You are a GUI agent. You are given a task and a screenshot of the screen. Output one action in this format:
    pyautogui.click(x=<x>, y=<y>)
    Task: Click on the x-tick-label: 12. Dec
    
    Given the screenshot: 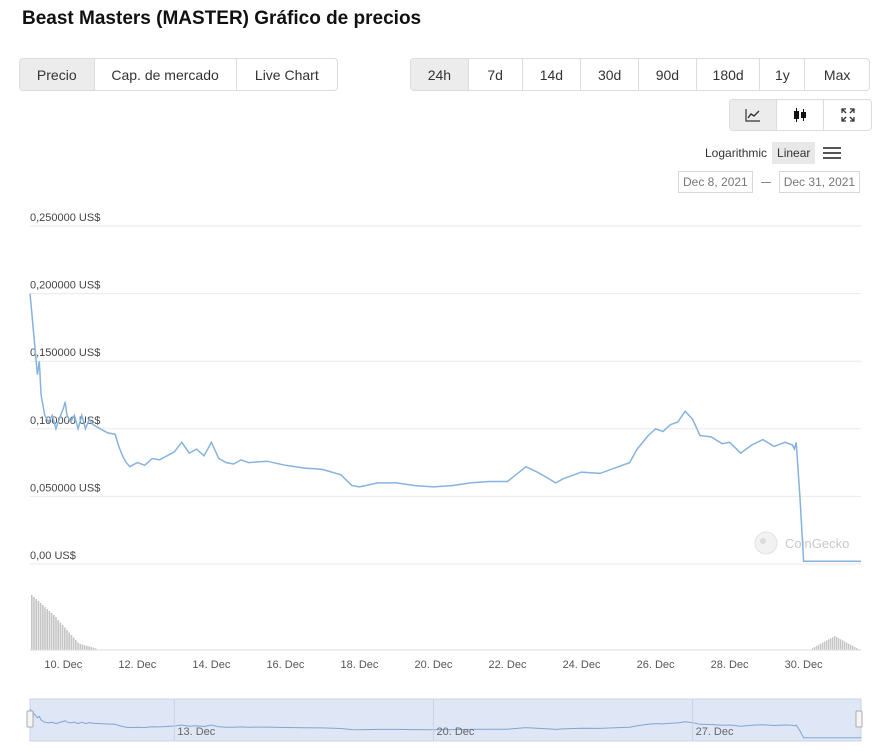 What is the action you would take?
    pyautogui.click(x=137, y=665)
    